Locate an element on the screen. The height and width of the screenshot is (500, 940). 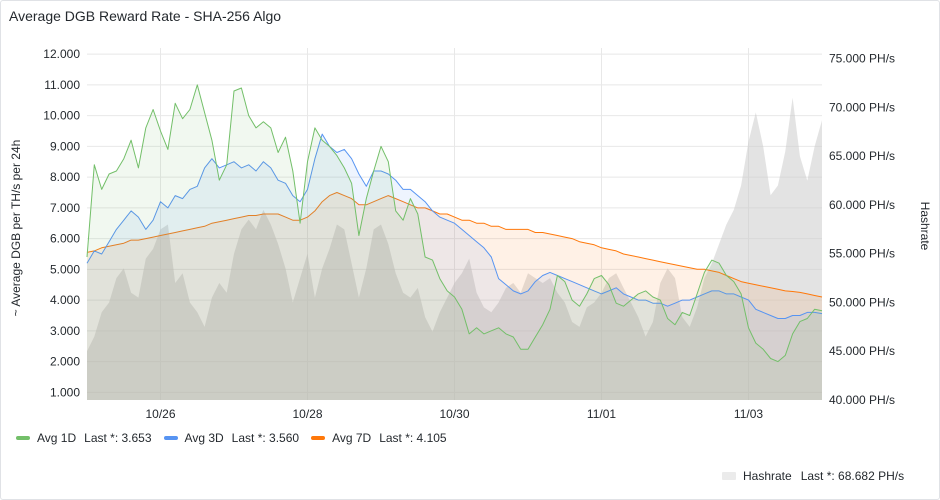
panel-title: Average DGB Reward Rate - SHA-256 Algo is located at coordinates (145, 16).